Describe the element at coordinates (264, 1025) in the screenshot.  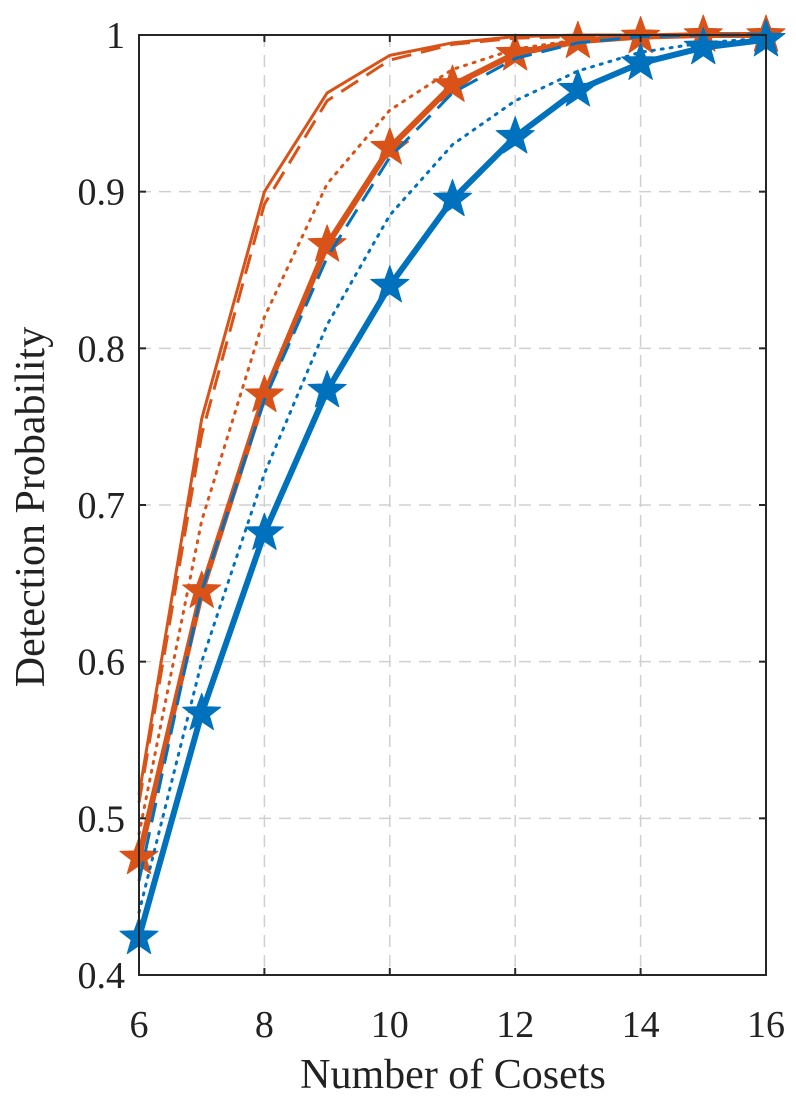
I see `x-tick-label: 8` at that location.